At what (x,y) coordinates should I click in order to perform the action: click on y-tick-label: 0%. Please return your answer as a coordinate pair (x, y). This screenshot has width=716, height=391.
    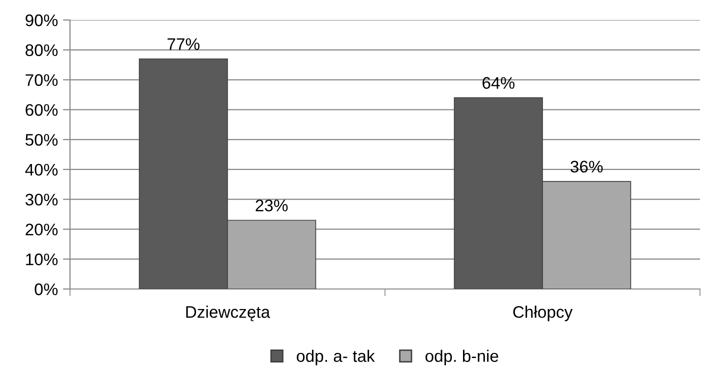
    Looking at the image, I should click on (46, 289).